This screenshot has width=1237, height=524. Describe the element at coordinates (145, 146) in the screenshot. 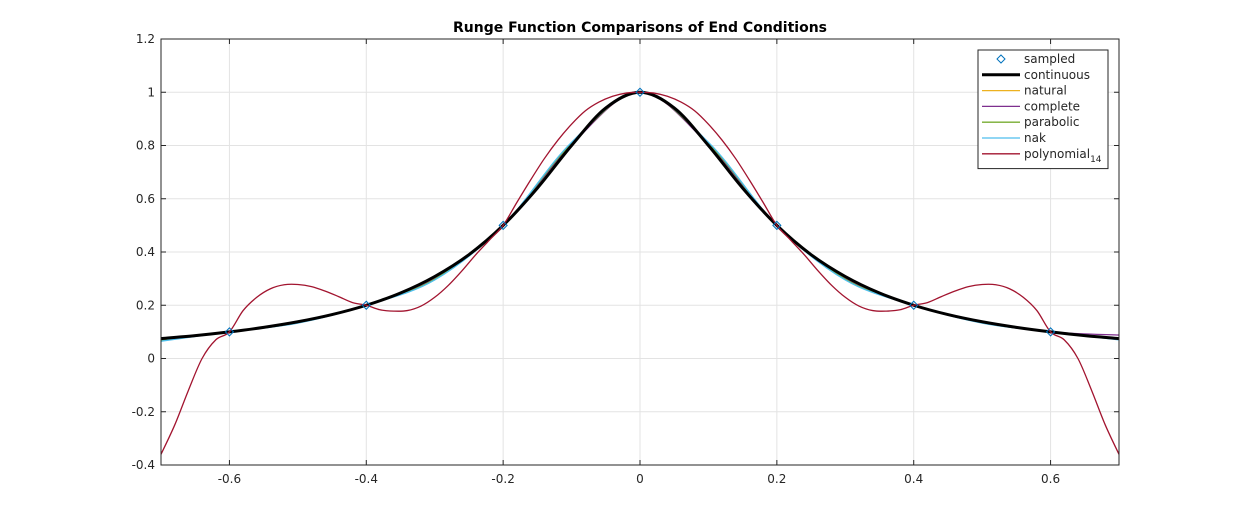

I see `y-tick-label: 0.8` at that location.